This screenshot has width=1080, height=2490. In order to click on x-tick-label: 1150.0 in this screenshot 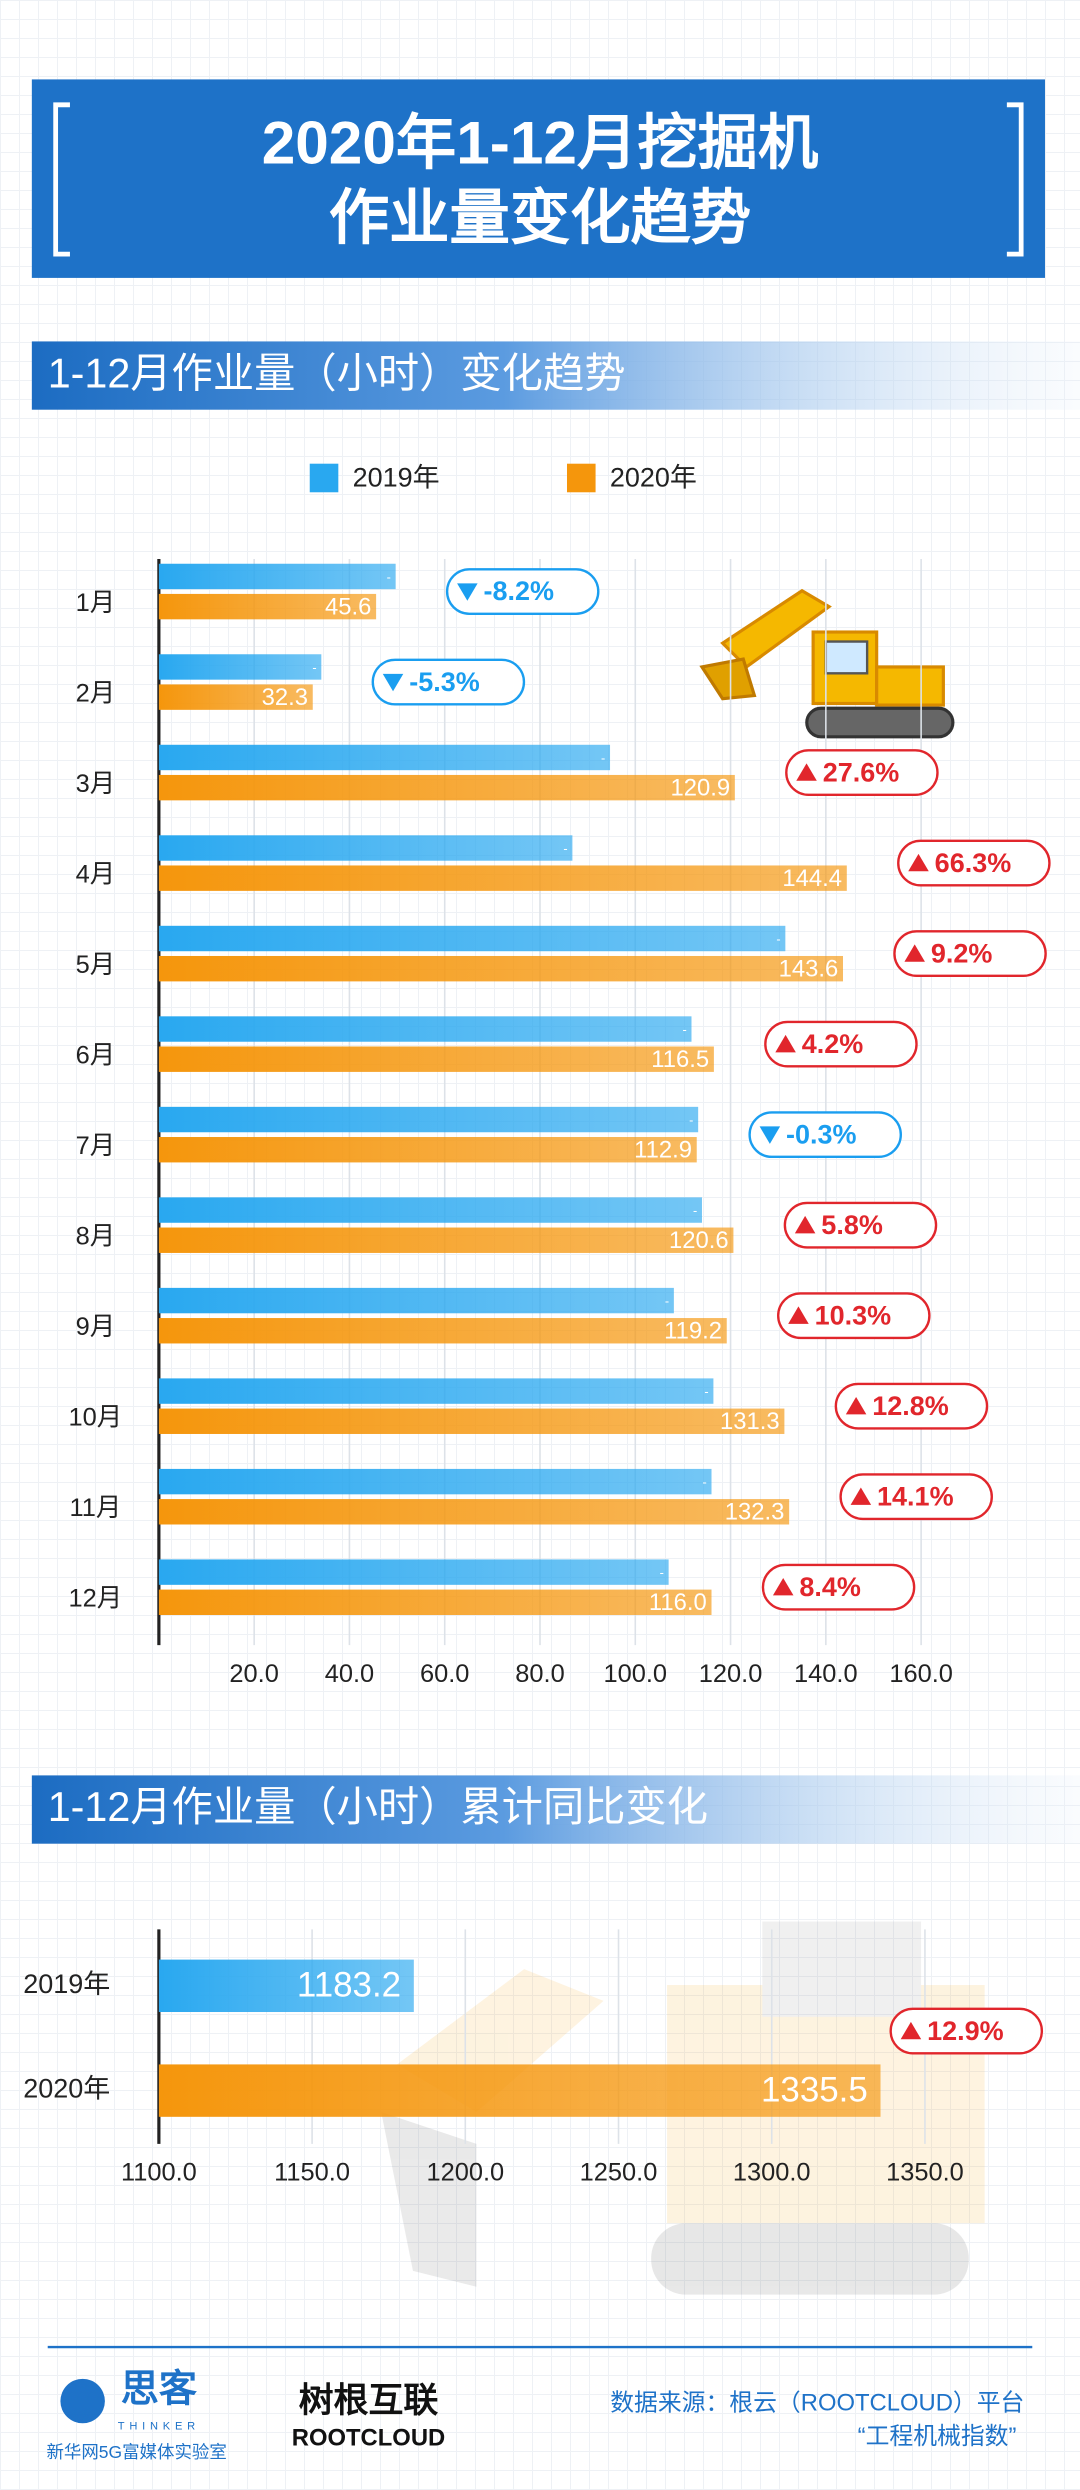, I will do `click(312, 2173)`.